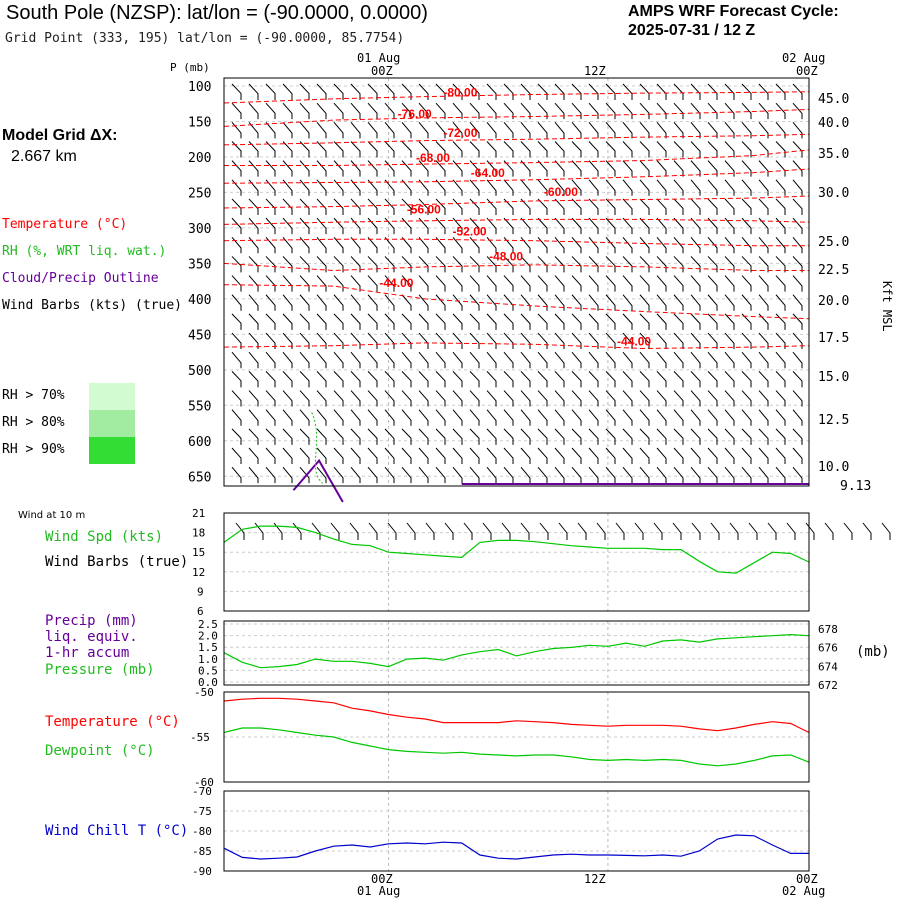  Describe the element at coordinates (92, 305) in the screenshot. I see `legend-wind-barbs: Wind Barbs (kts) (true)` at that location.